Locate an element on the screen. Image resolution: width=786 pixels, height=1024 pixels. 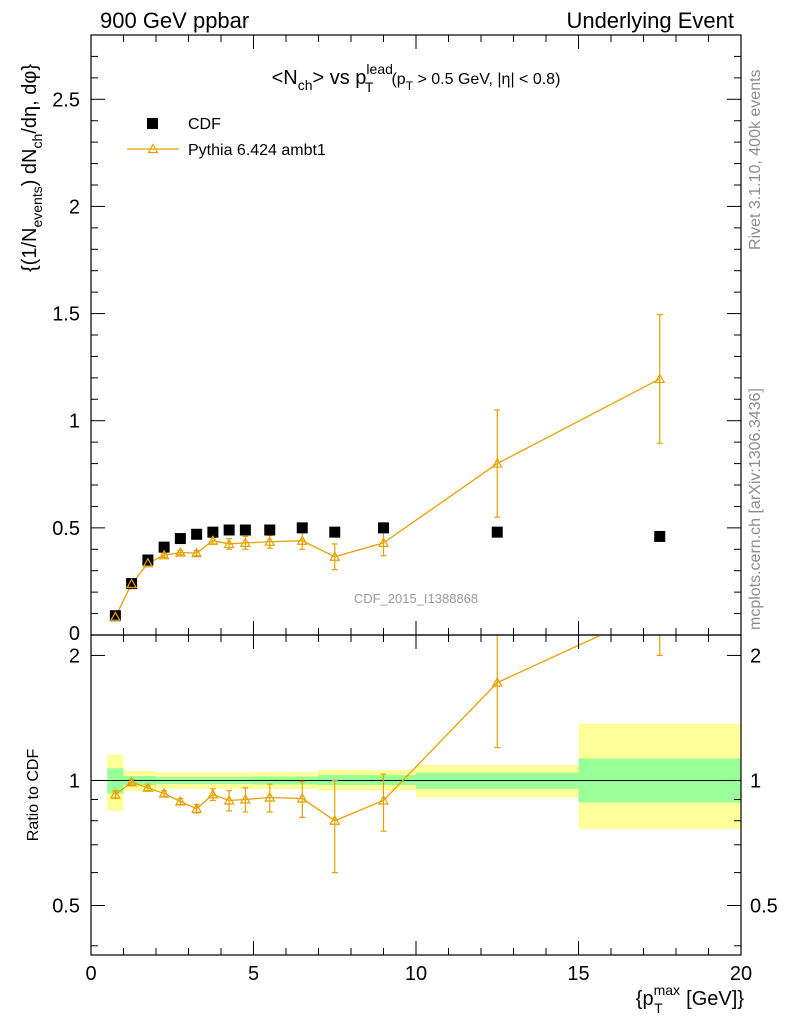
ylabel-p2: ) dN is located at coordinates (30, 167).